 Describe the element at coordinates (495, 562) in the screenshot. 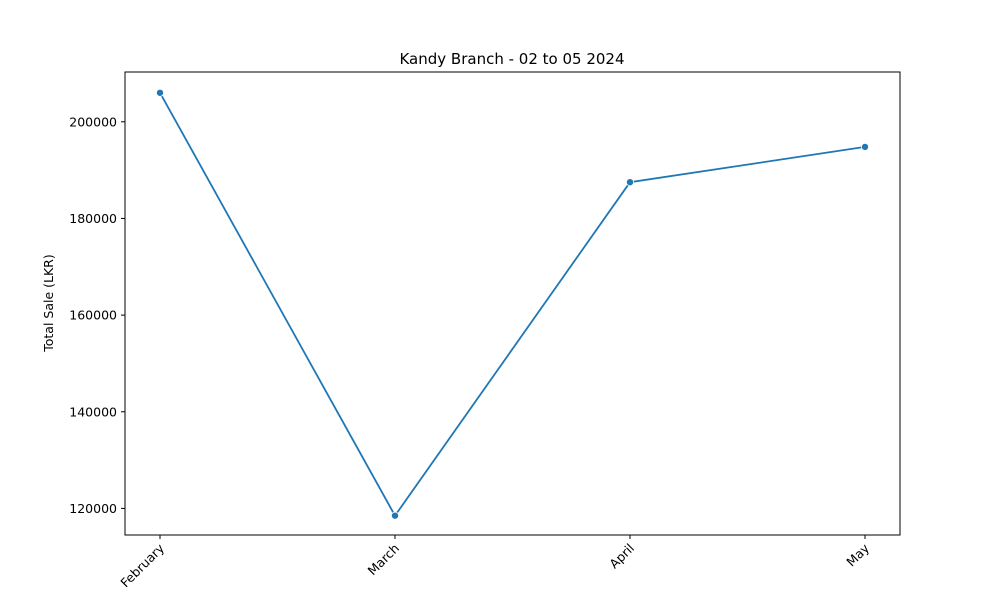

I see `x-axis-ticks: February March April May` at that location.